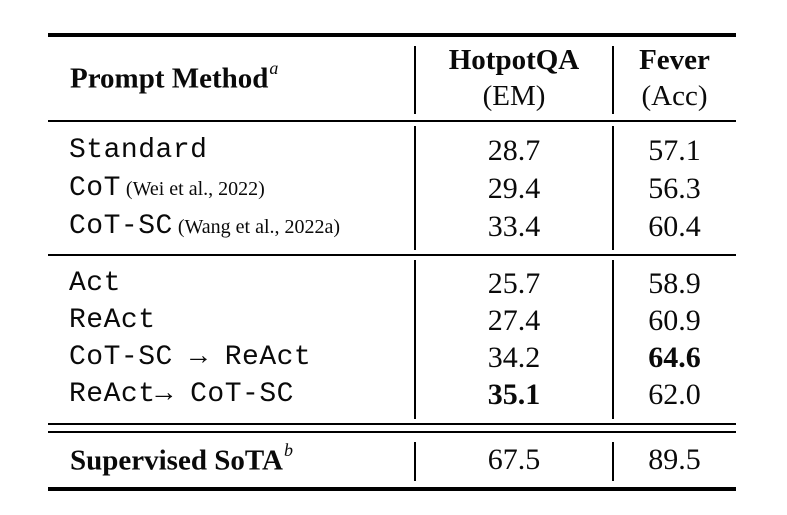 The height and width of the screenshot is (515, 787). I want to click on column-header-hotpotqa: HotpotQA (EM), so click(514, 78).